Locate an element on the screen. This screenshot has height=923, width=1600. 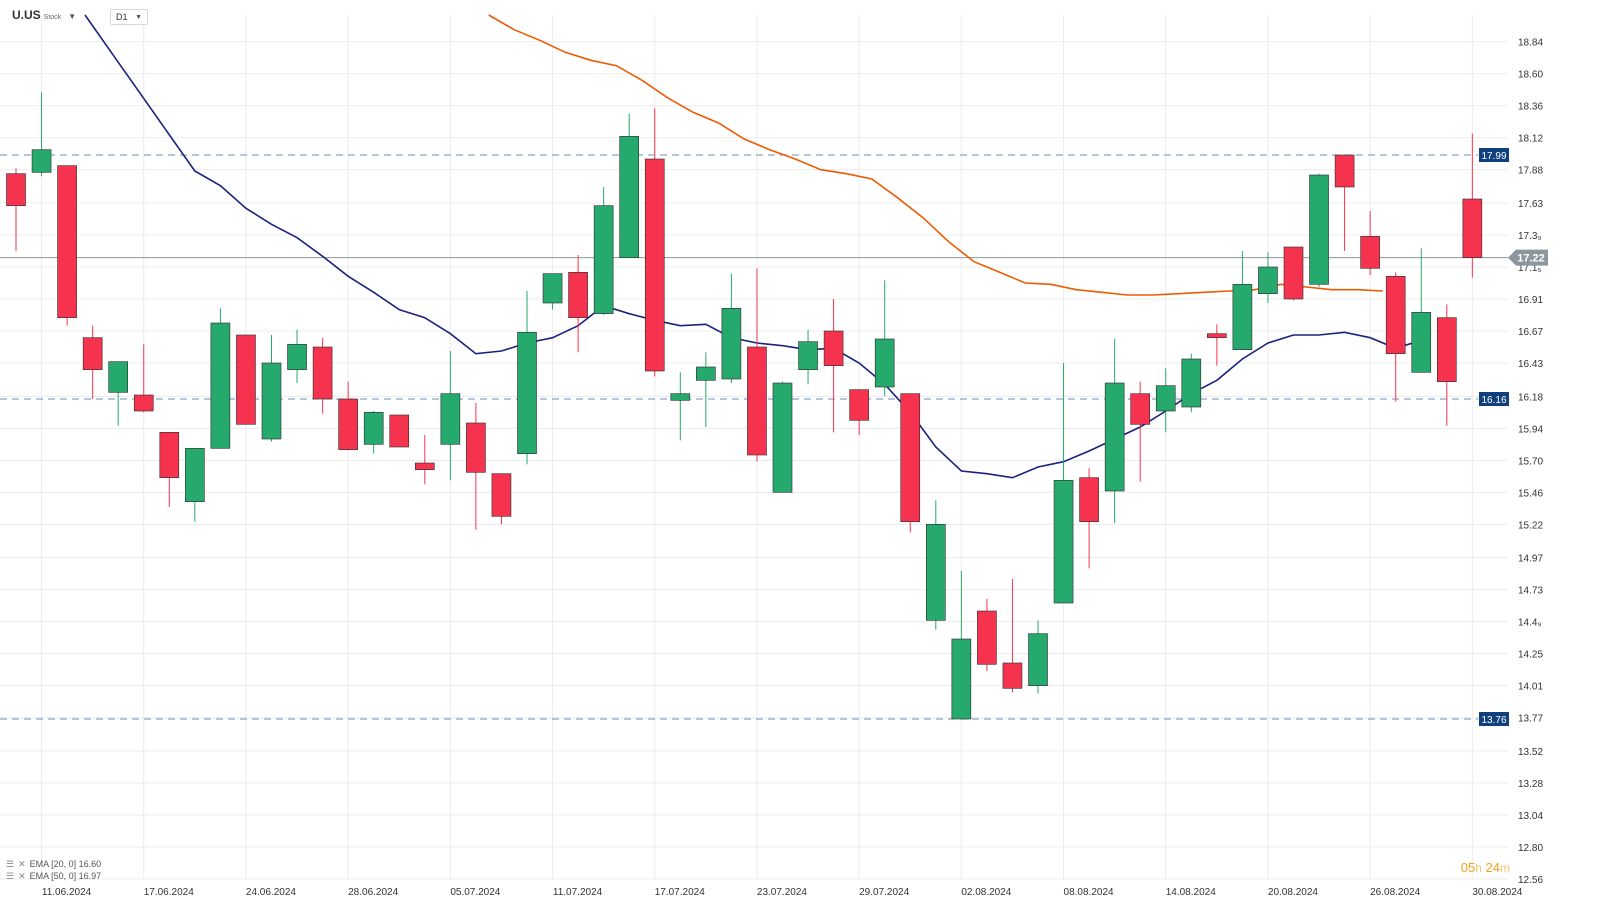
x-tick-label: 02.08.2024 is located at coordinates (986, 892).